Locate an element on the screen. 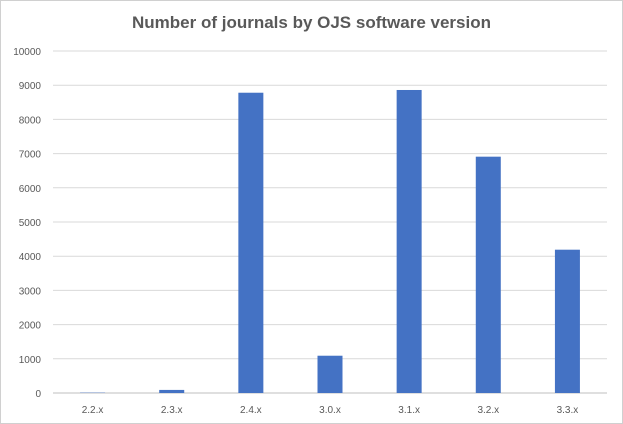 The width and height of the screenshot is (623, 424). y-tick-label: 5000 is located at coordinates (30, 223).